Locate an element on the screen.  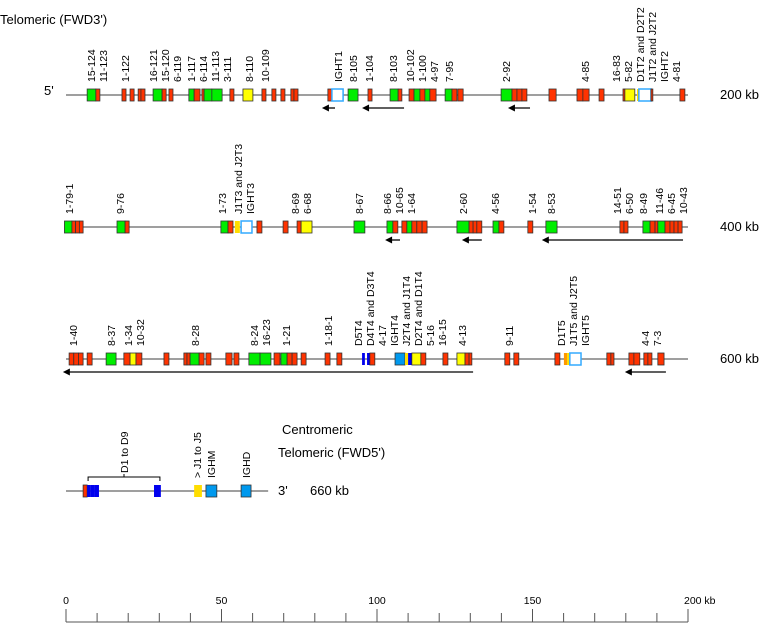
gene-label: D5T4 is located at coordinates (359, 333).